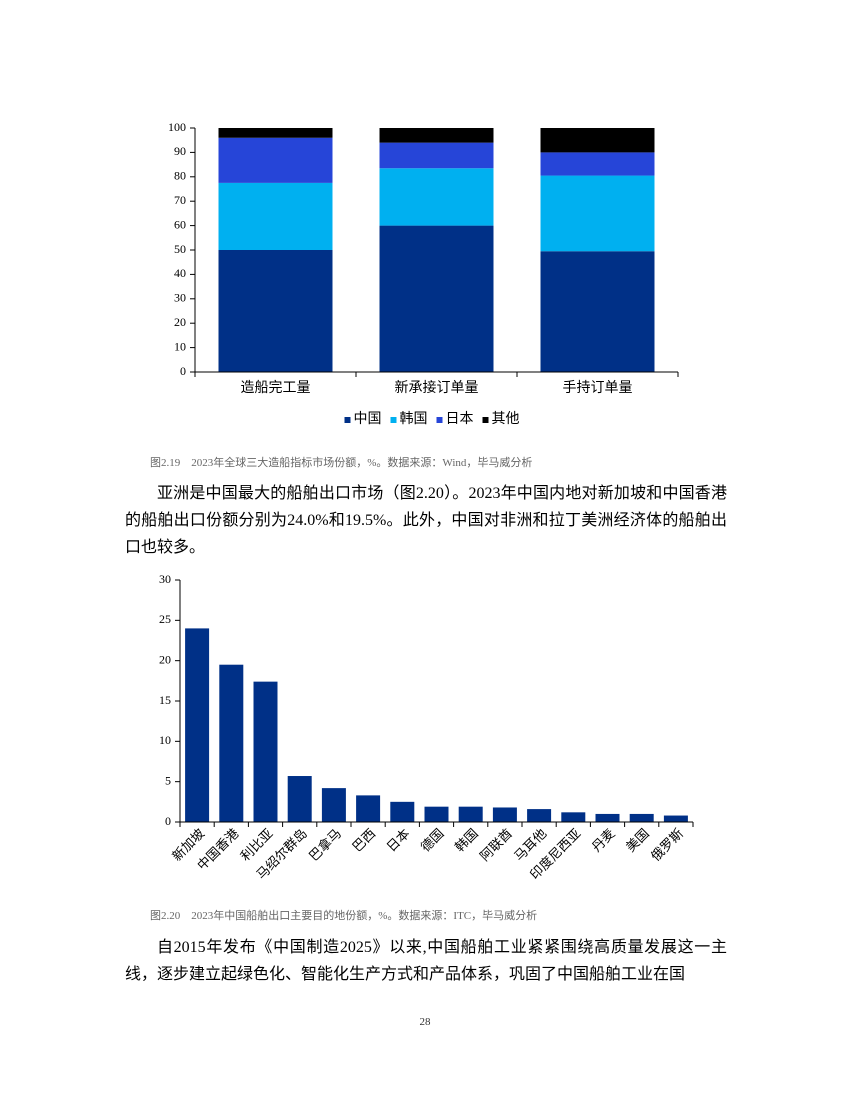 The image size is (850, 1100). I want to click on x-tick-label: 新承接订单量, so click(437, 387).